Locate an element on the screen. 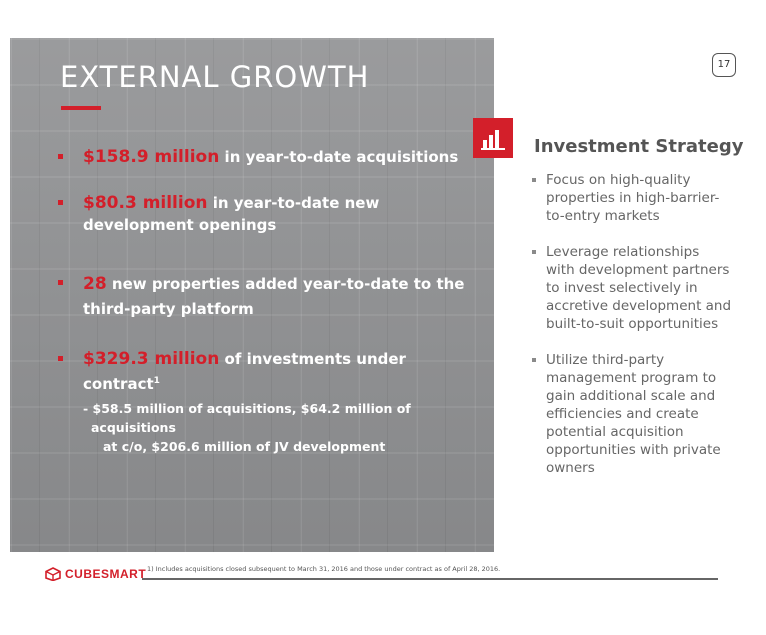  bullet-highlight: 28 is located at coordinates (95, 284).